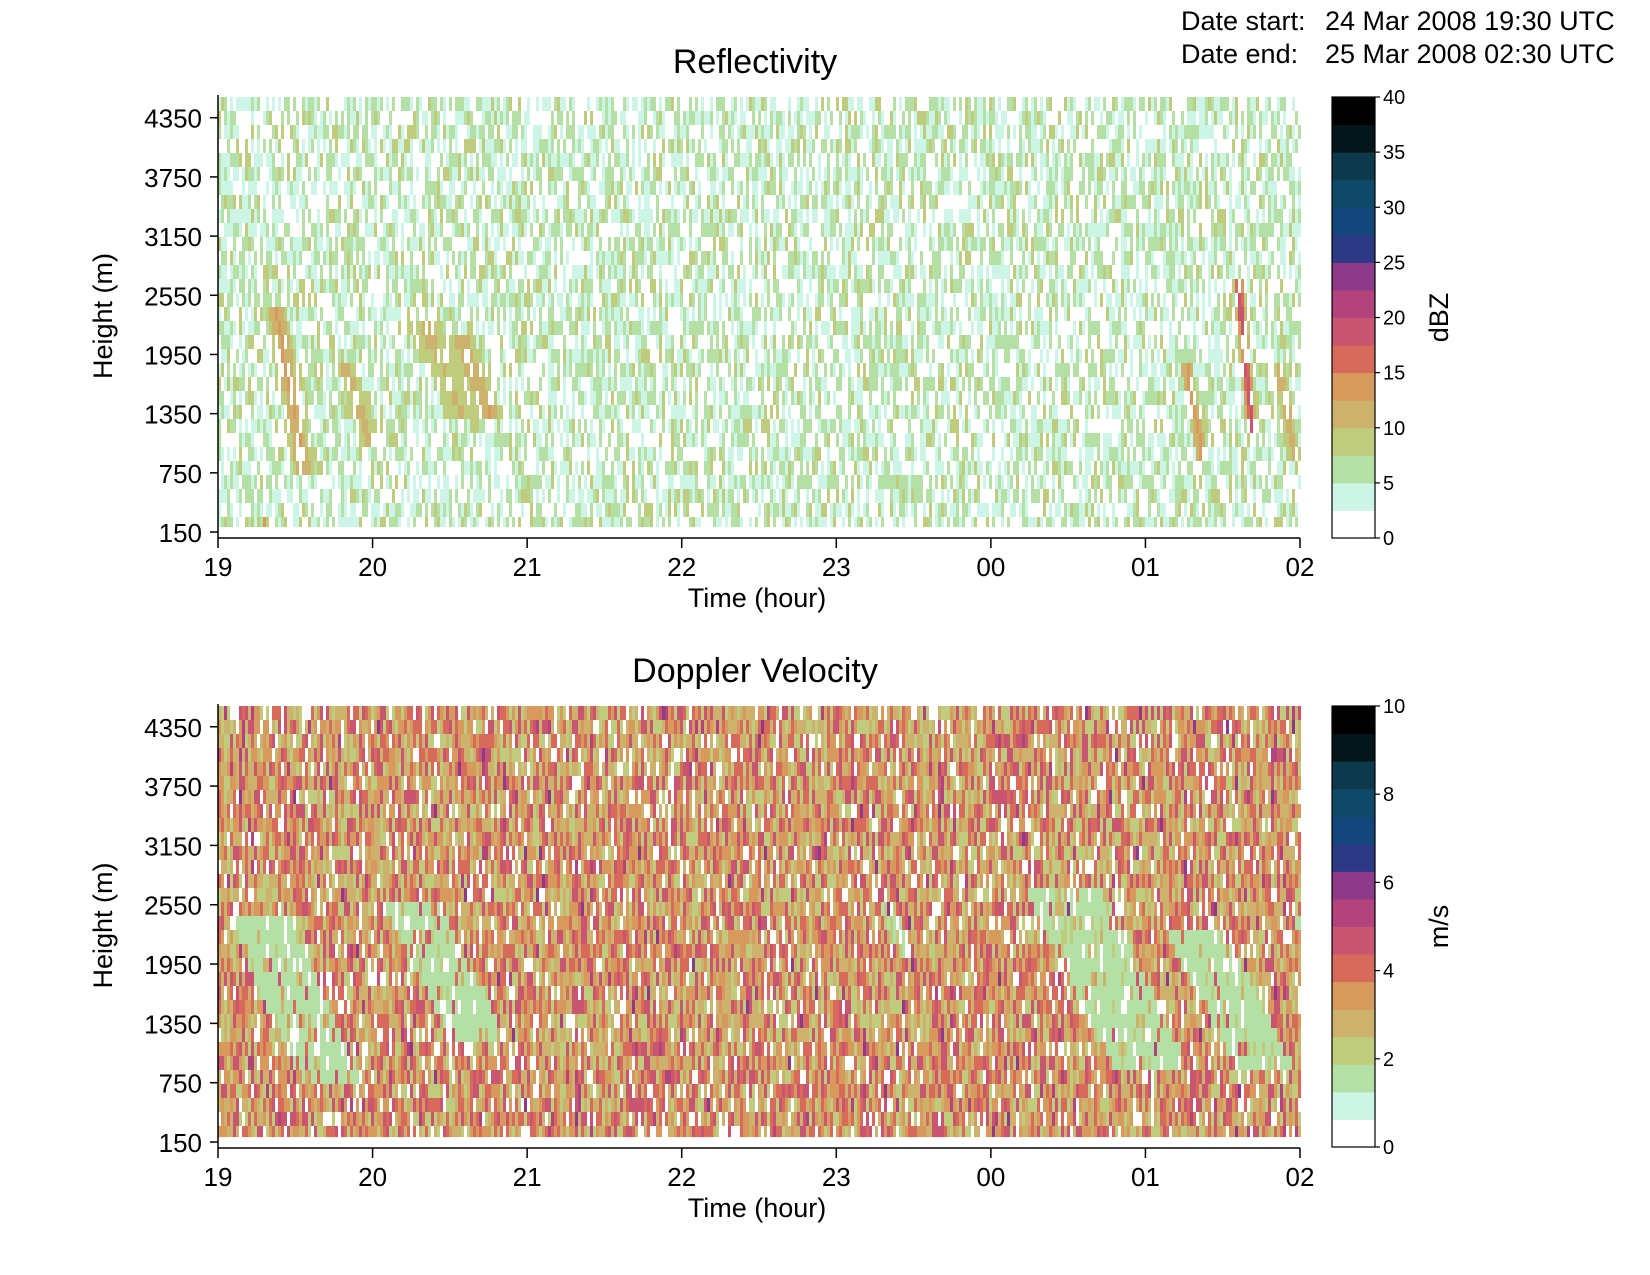 The image size is (1650, 1275). Describe the element at coordinates (1243, 21) in the screenshot. I see `date-start-label: Date start:` at that location.